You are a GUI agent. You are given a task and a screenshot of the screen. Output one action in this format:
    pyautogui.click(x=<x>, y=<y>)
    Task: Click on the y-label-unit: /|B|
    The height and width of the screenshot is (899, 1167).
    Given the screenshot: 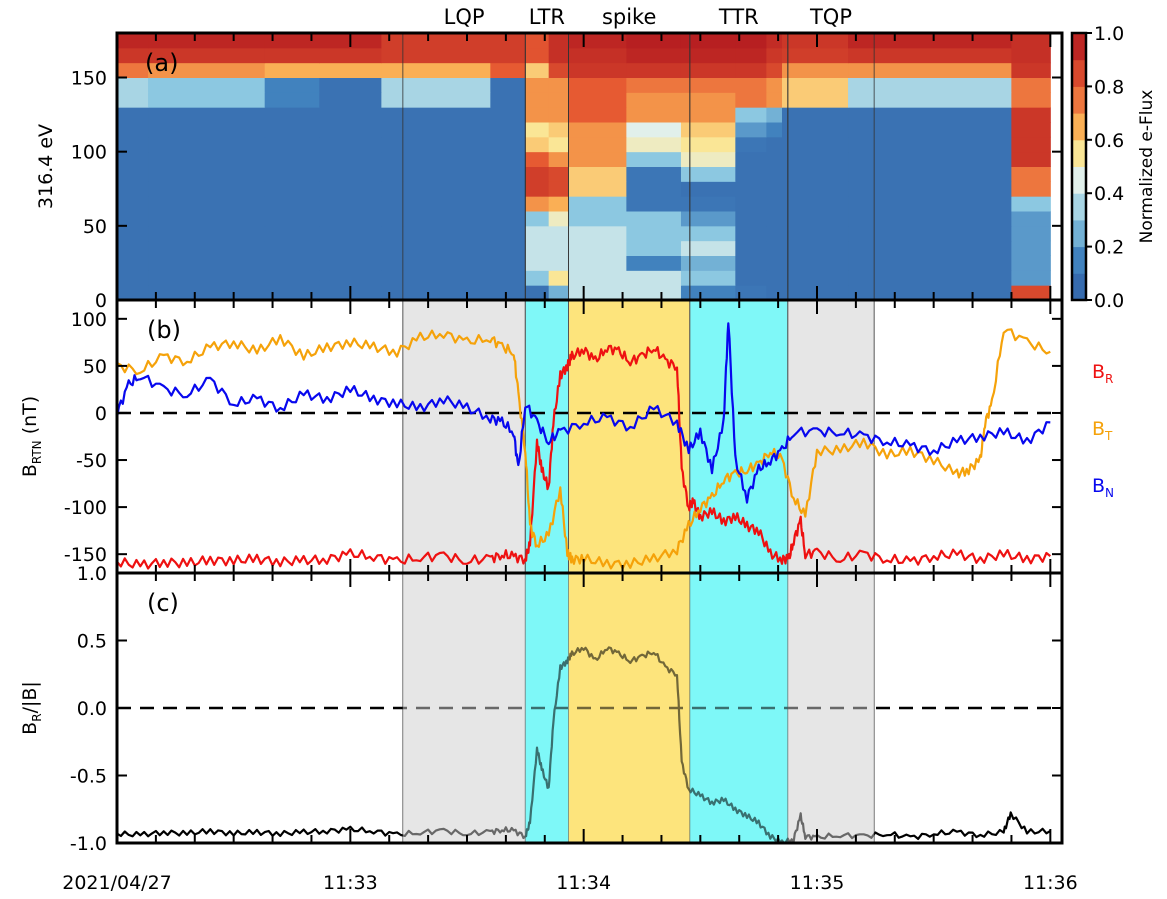 What is the action you would take?
    pyautogui.click(x=30, y=697)
    